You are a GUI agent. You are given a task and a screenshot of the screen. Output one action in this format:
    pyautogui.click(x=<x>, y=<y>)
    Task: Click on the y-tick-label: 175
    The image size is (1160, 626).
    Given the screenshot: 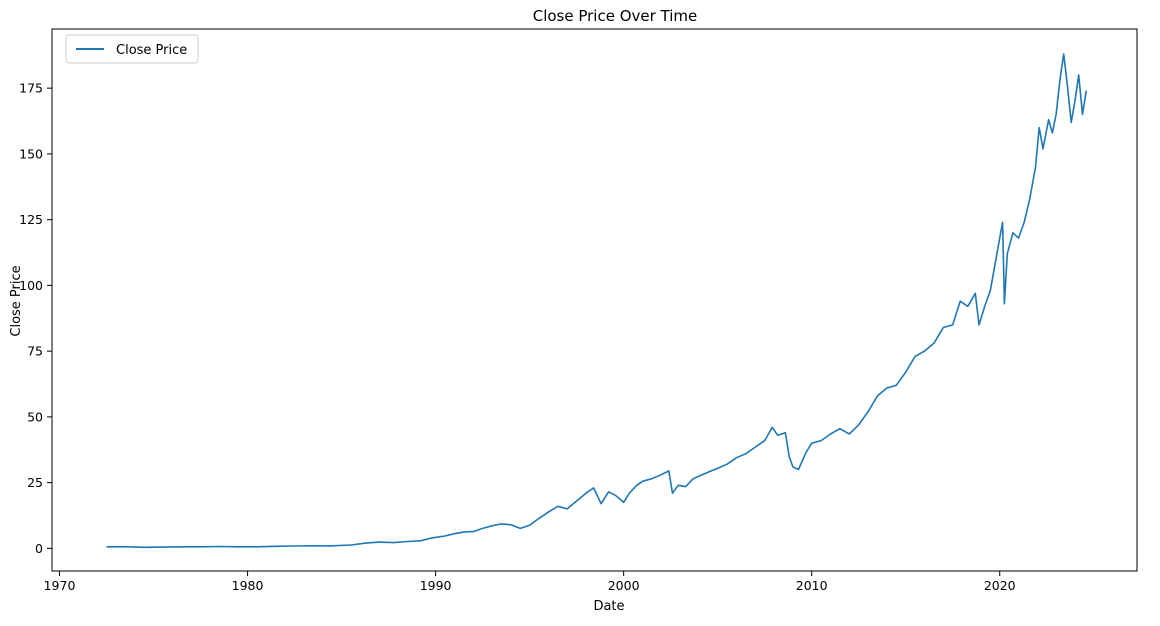 What is the action you would take?
    pyautogui.click(x=31, y=88)
    